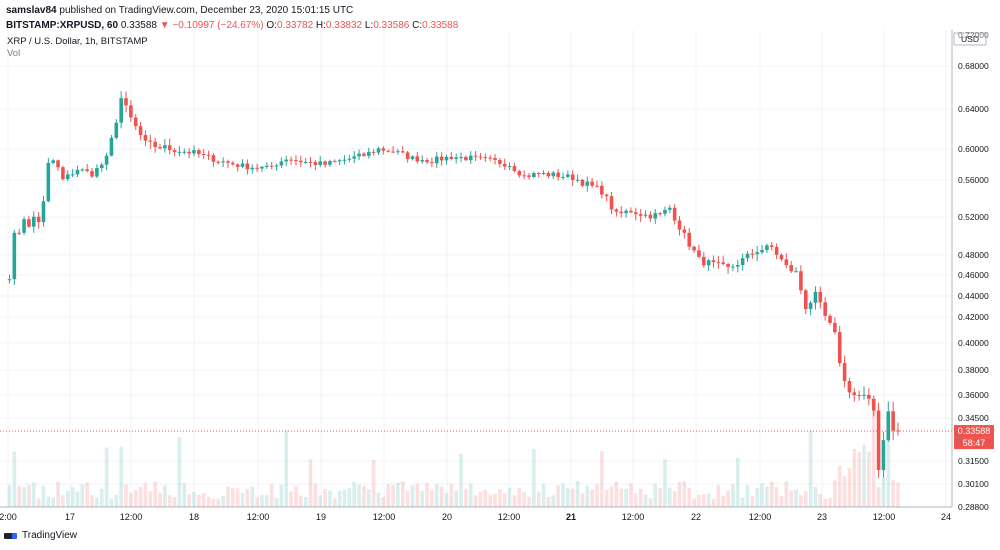 Image resolution: width=1000 pixels, height=550 pixels. What do you see at coordinates (417, 25) in the screenshot?
I see `close-label: C:` at bounding box center [417, 25].